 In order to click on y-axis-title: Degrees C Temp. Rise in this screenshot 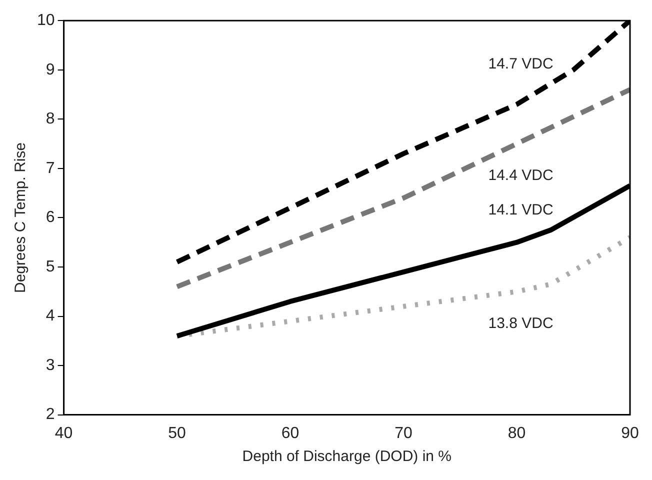, I will do `click(21, 218)`.